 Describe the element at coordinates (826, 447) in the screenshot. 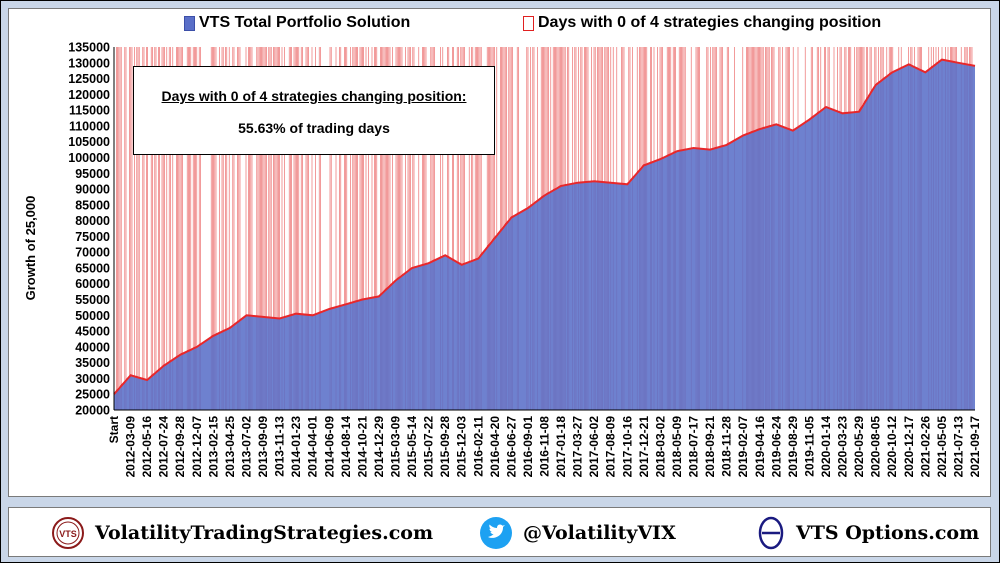

I see `x-tick-label: 2020-01-14` at that location.